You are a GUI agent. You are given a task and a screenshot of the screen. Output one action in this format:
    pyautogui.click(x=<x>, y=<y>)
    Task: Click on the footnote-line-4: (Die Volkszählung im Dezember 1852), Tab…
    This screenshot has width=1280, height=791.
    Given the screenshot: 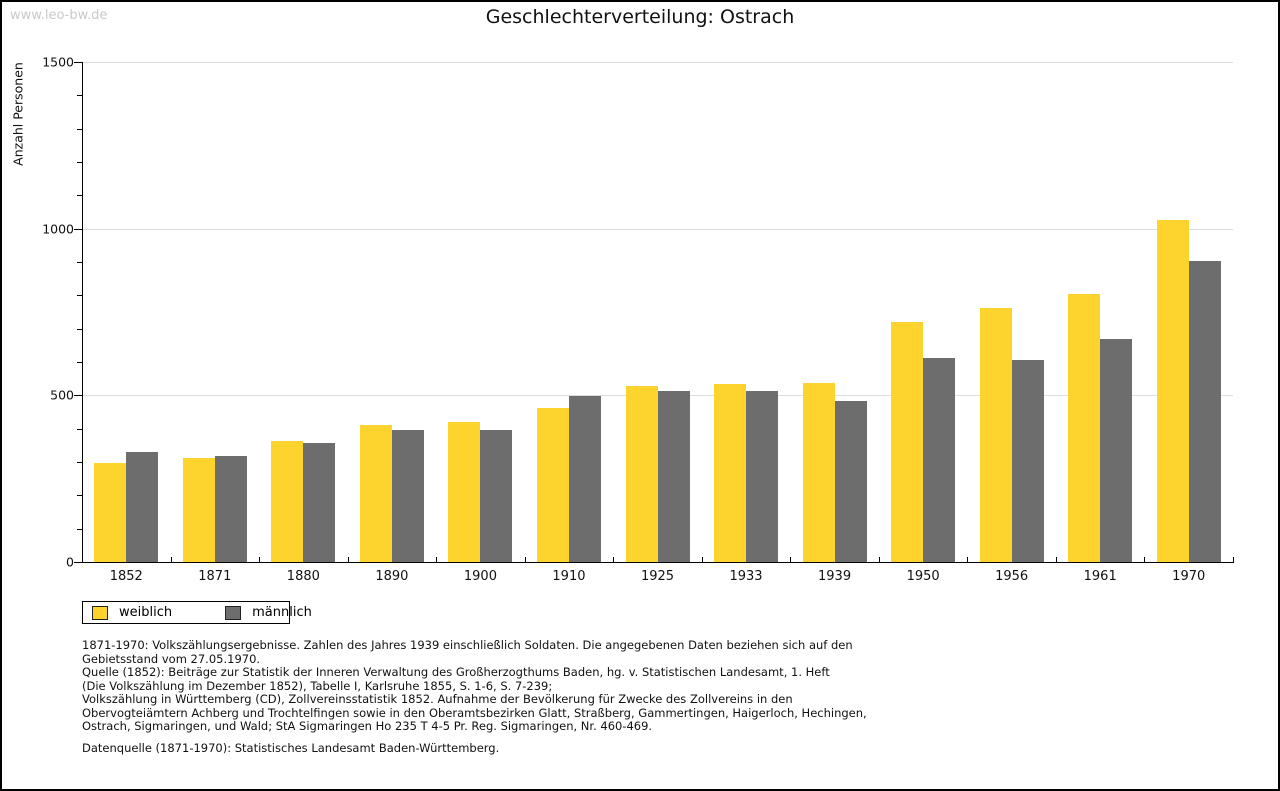 What is the action you would take?
    pyautogui.click(x=317, y=685)
    